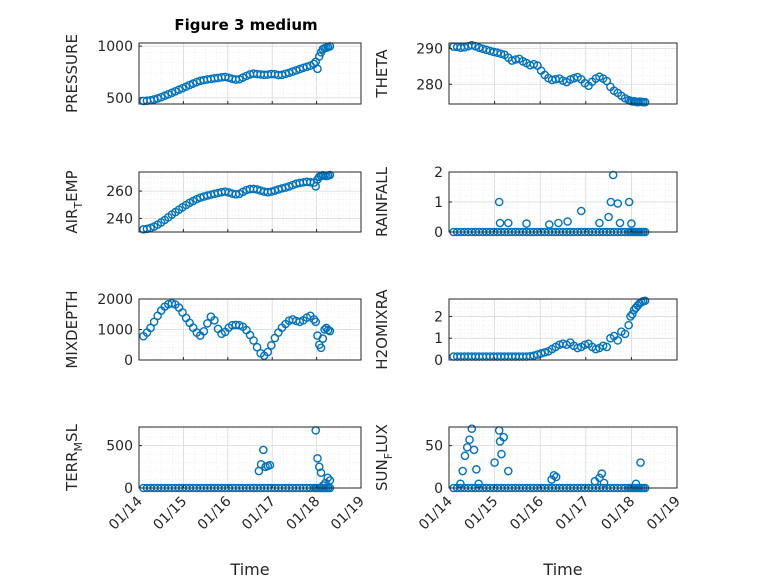 Image resolution: width=778 pixels, height=583 pixels. What do you see at coordinates (72, 329) in the screenshot?
I see `y-axis-label: MIXDEPTH` at bounding box center [72, 329].